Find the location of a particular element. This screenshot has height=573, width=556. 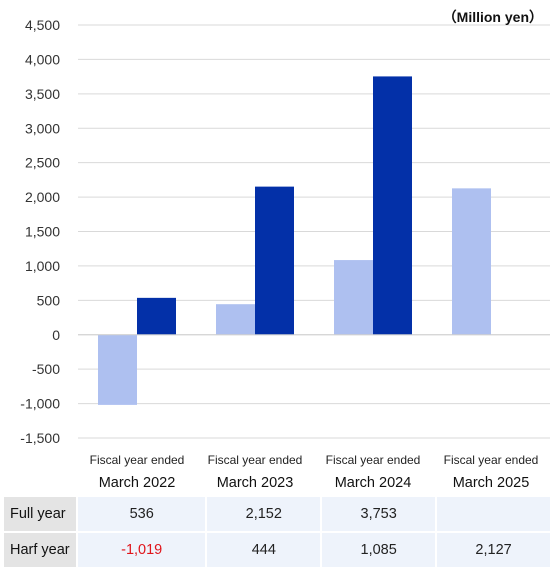

y-tick-label: 3,500 is located at coordinates (42, 94).